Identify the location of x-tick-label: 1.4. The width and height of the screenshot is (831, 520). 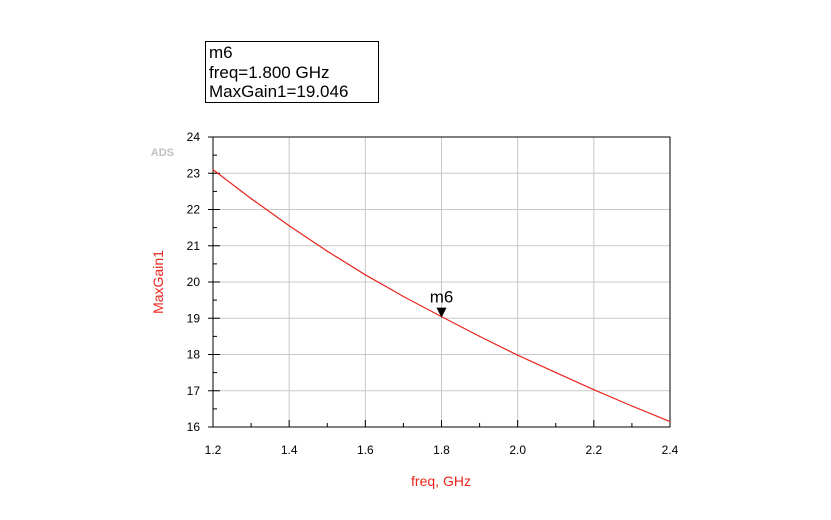
(289, 450).